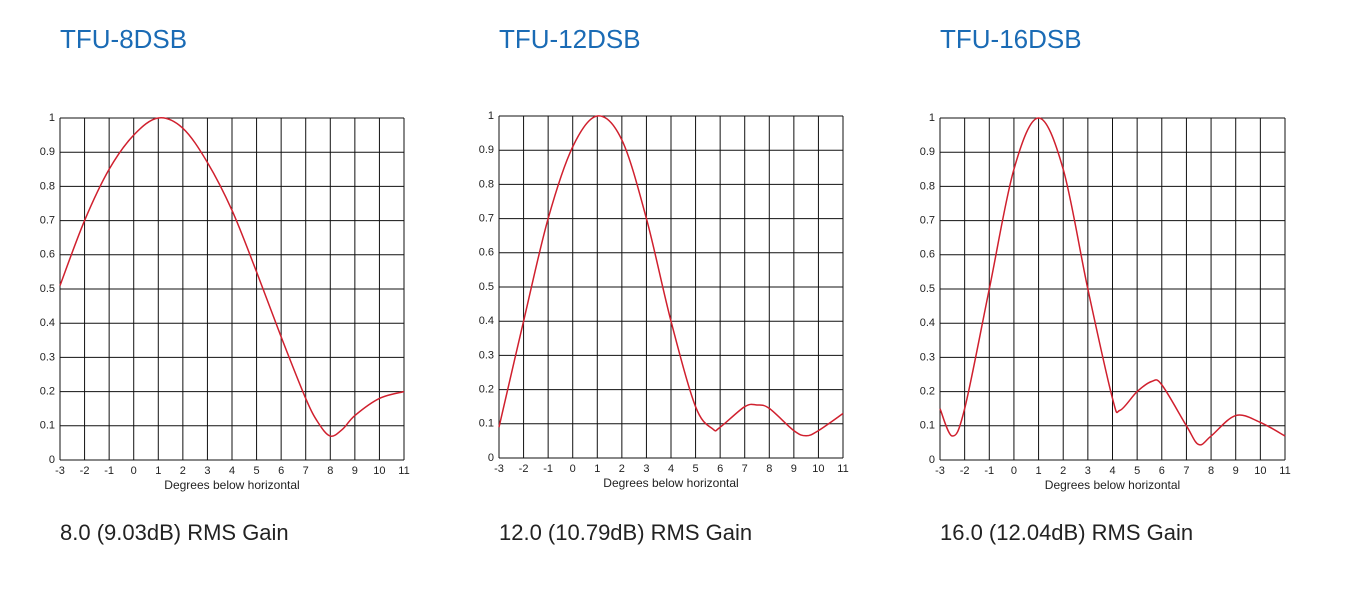  I want to click on chart-title: TFU-8DSB, so click(123, 39).